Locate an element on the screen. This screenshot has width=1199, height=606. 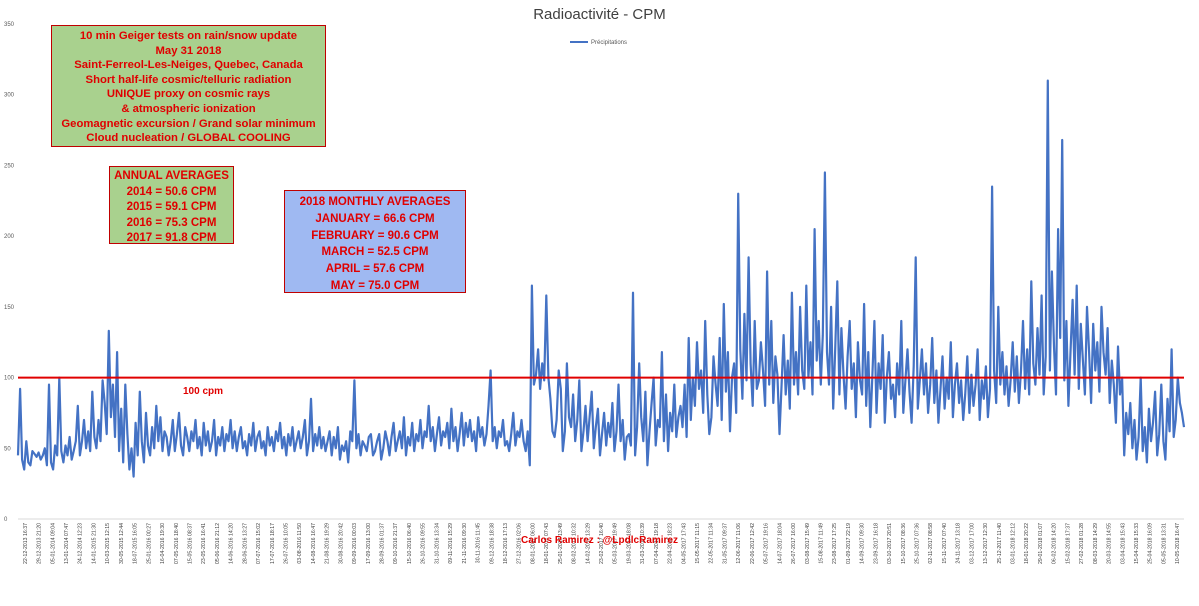
x-tick-label: 31-10-2016 13:34 is located at coordinates (437, 543).